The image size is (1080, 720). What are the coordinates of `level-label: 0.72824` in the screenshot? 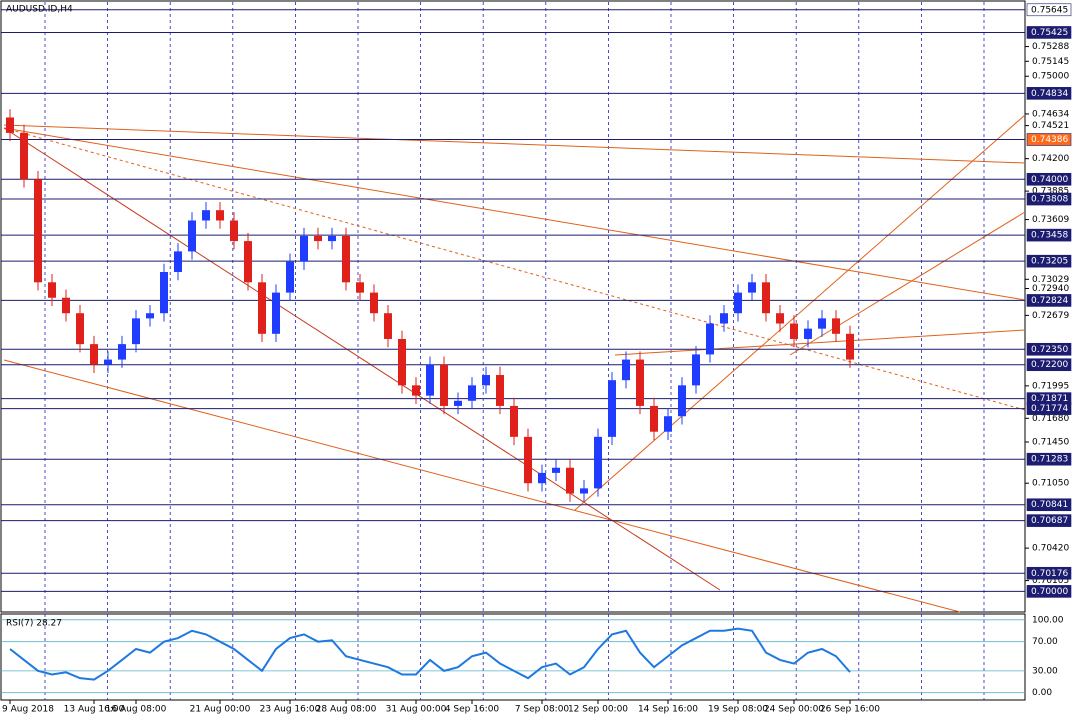 It's located at (1049, 301).